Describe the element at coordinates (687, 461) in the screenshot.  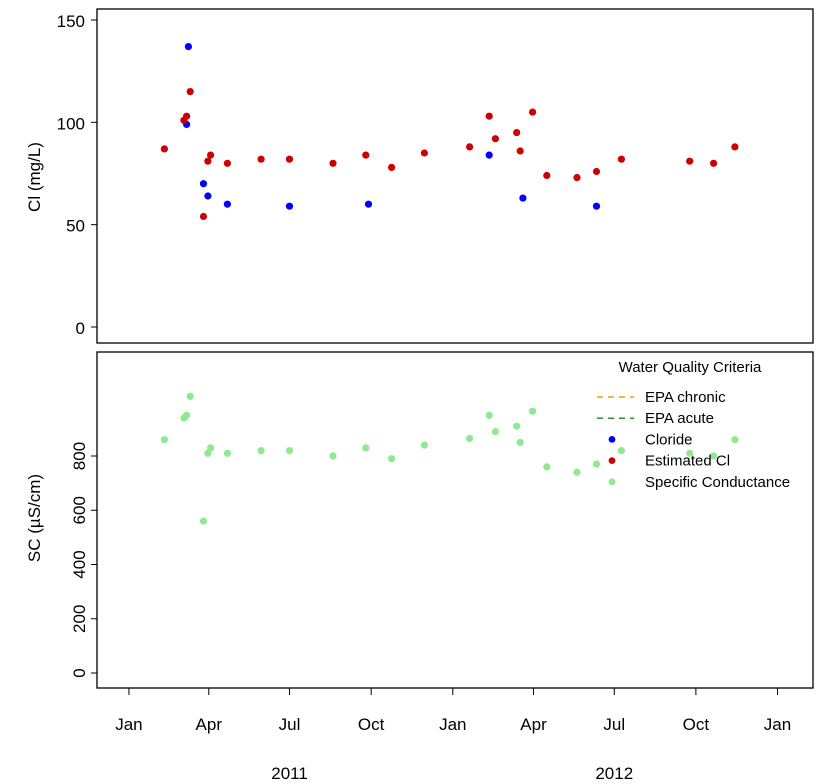
I see `legend-label: Estimated Cl` at that location.